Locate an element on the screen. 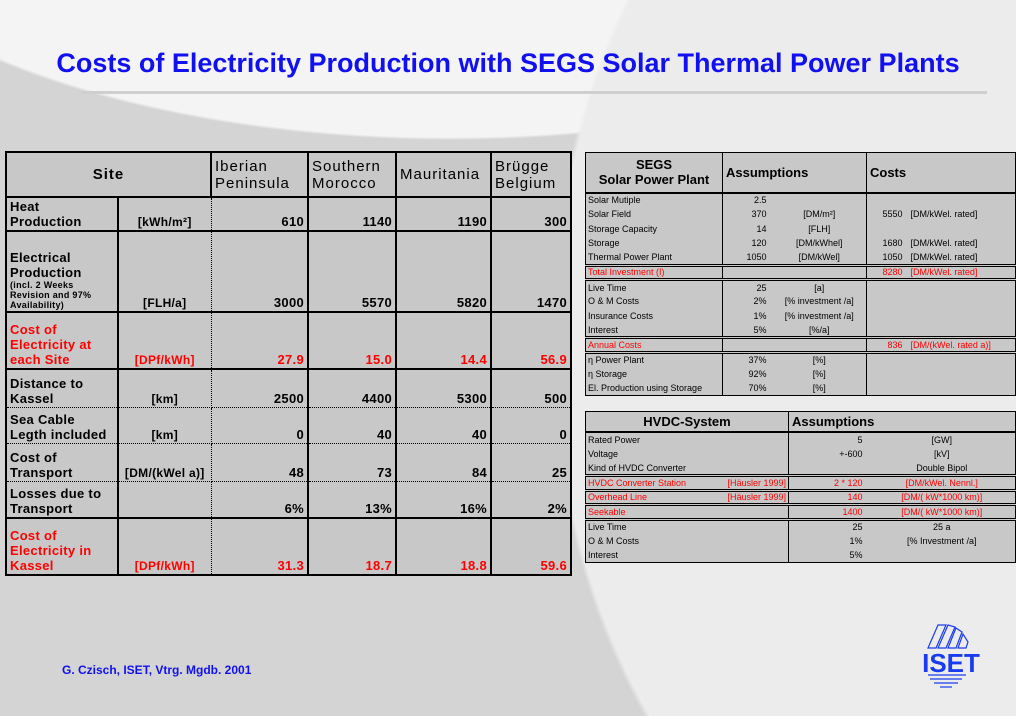  row-label: η Power Plant is located at coordinates (654, 358).